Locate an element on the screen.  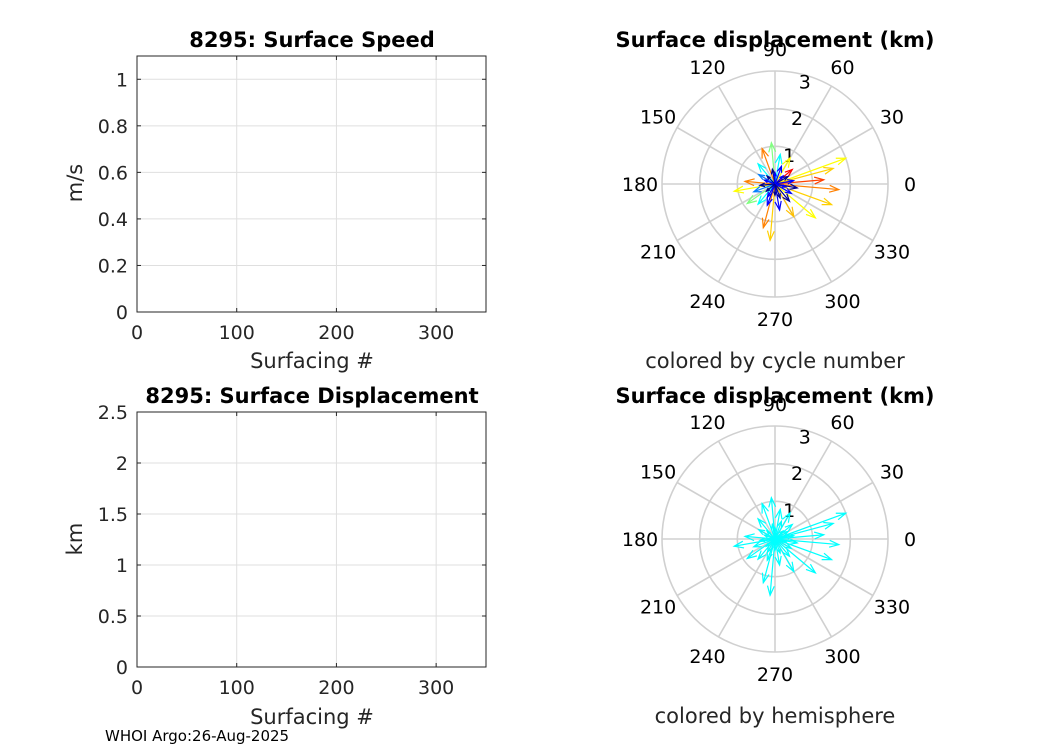
disp-y-tick-label: 2 is located at coordinates (122, 464).